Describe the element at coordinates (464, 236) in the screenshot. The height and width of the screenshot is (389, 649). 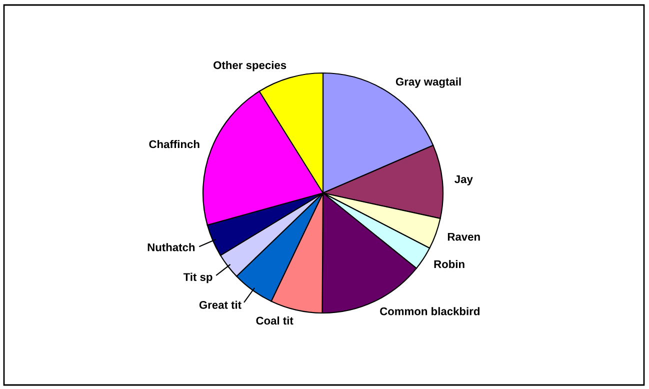
I see `slice-label: Raven` at that location.